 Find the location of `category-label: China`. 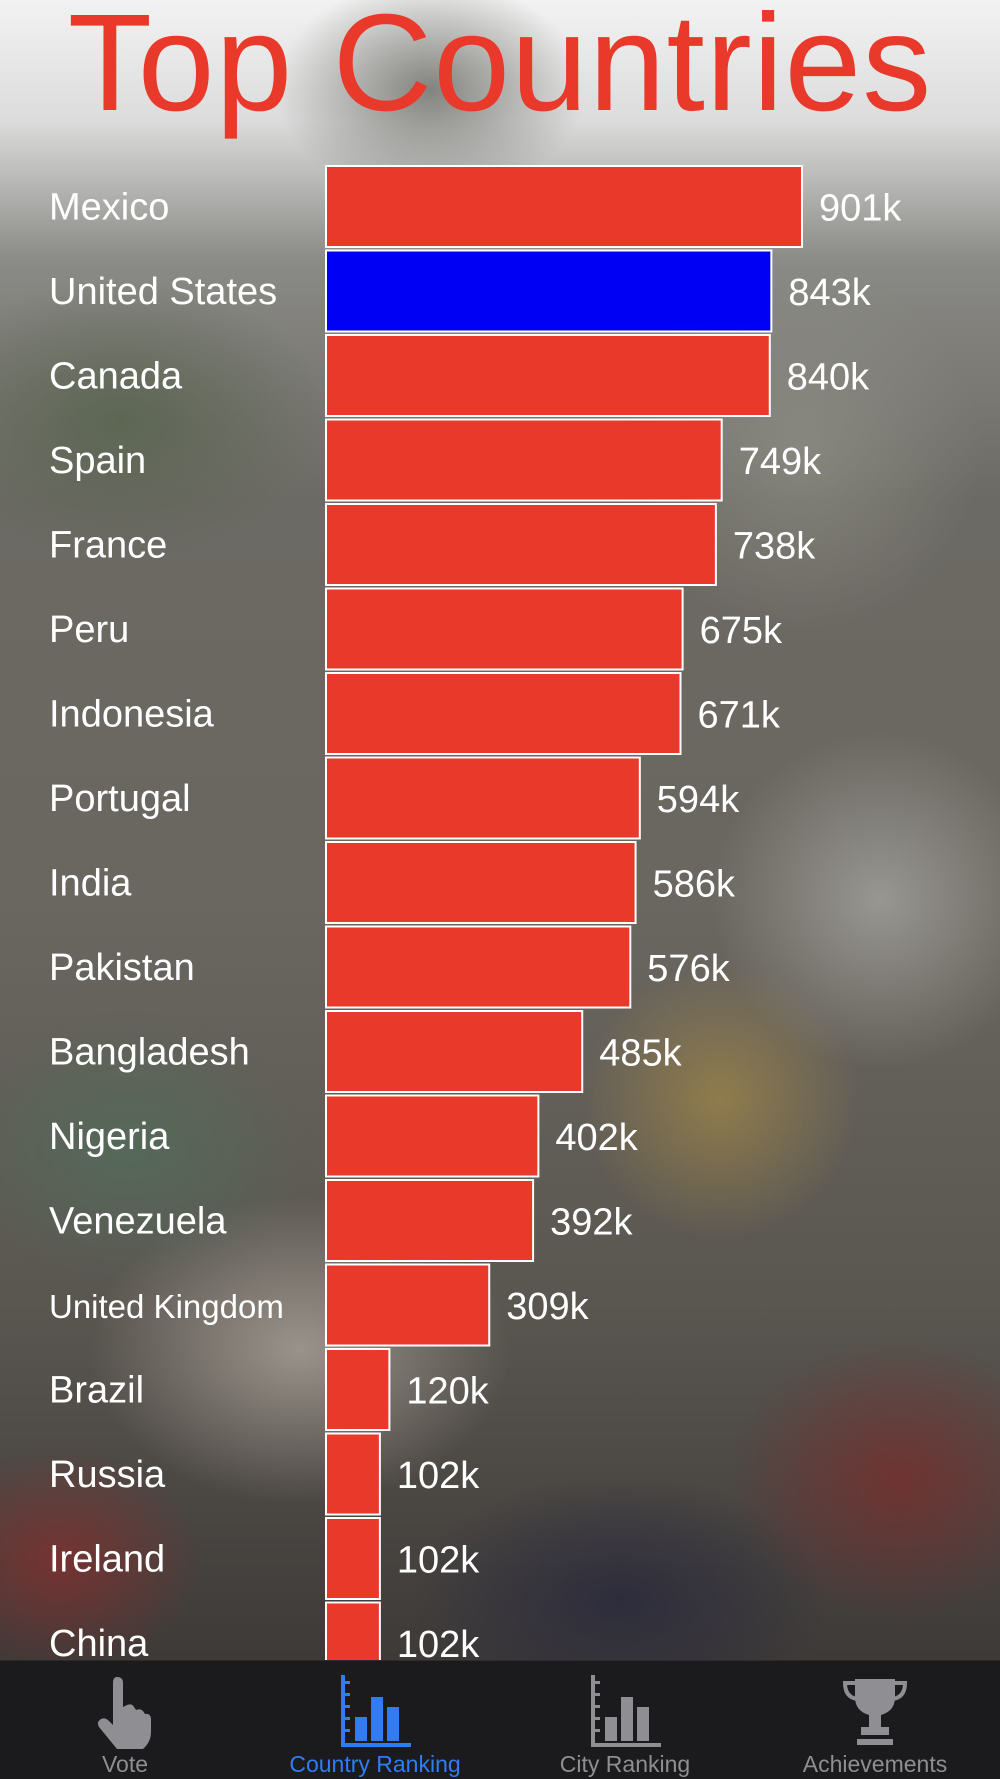

category-label: China is located at coordinates (99, 1641).